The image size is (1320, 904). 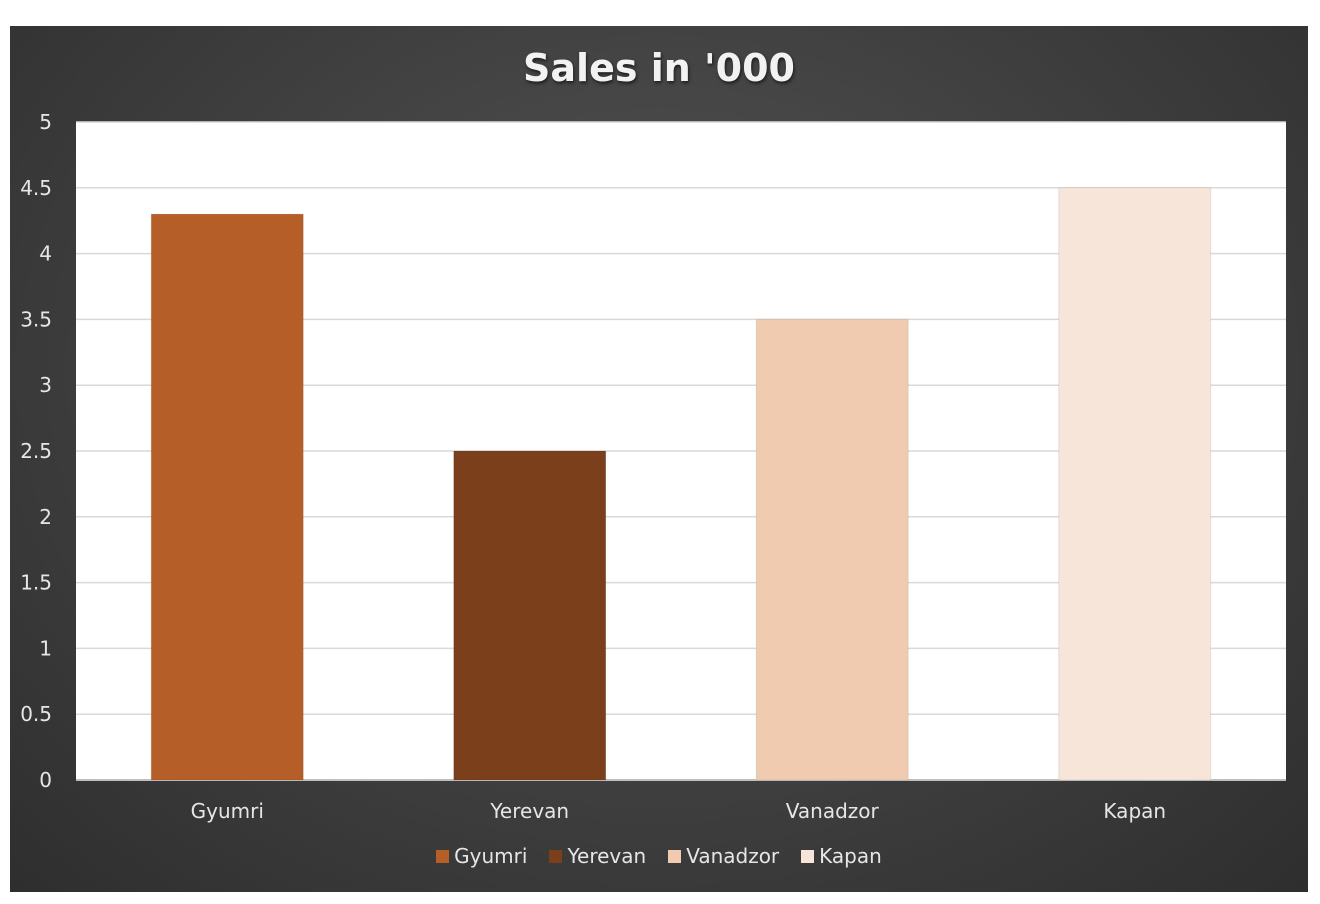 I want to click on legend-item: Gyumri, so click(x=481, y=856).